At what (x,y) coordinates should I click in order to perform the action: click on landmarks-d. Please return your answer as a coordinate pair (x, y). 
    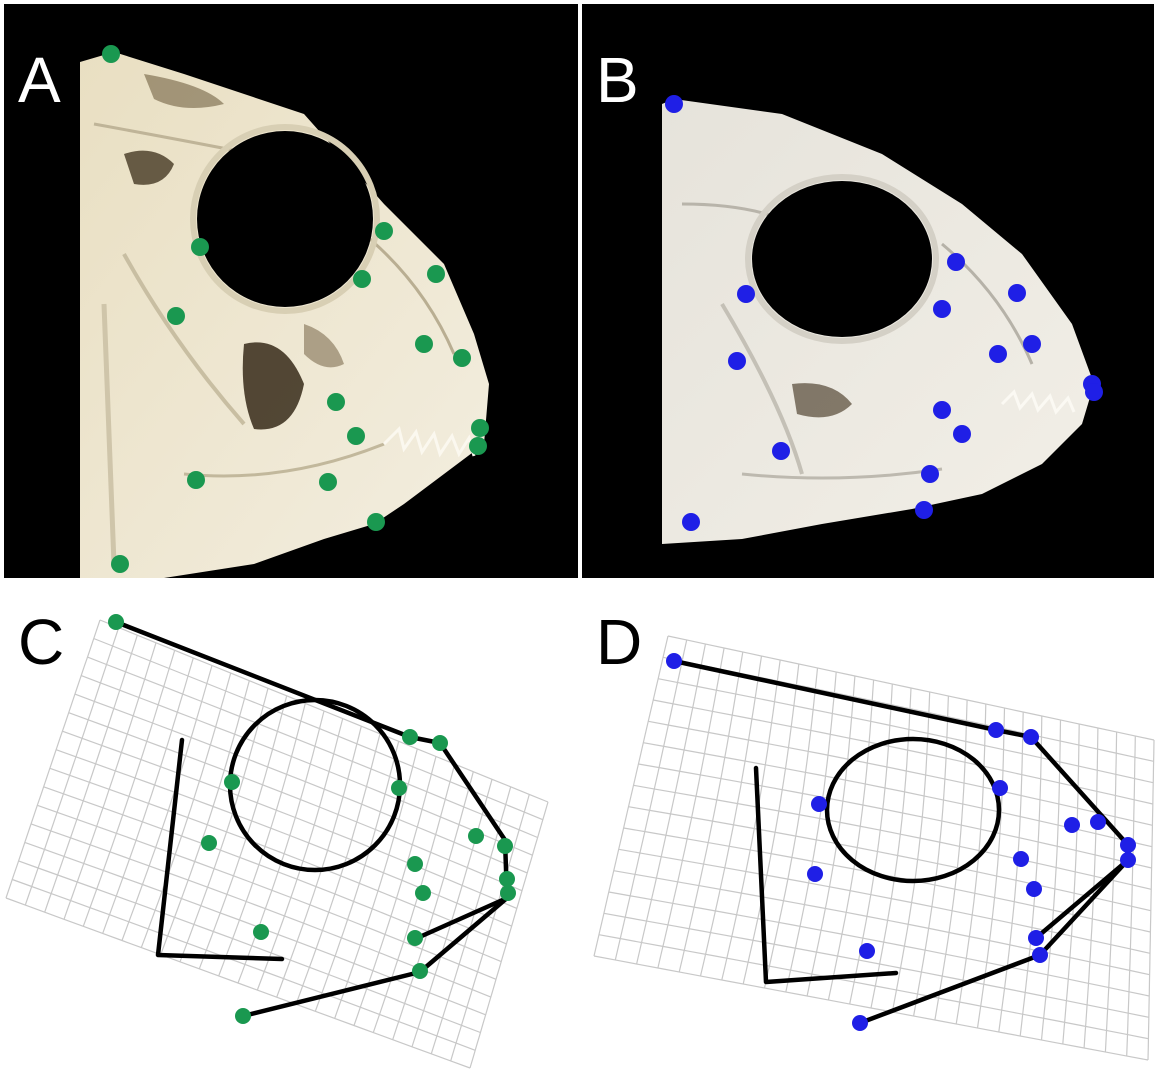
    Looking at the image, I should click on (901, 842).